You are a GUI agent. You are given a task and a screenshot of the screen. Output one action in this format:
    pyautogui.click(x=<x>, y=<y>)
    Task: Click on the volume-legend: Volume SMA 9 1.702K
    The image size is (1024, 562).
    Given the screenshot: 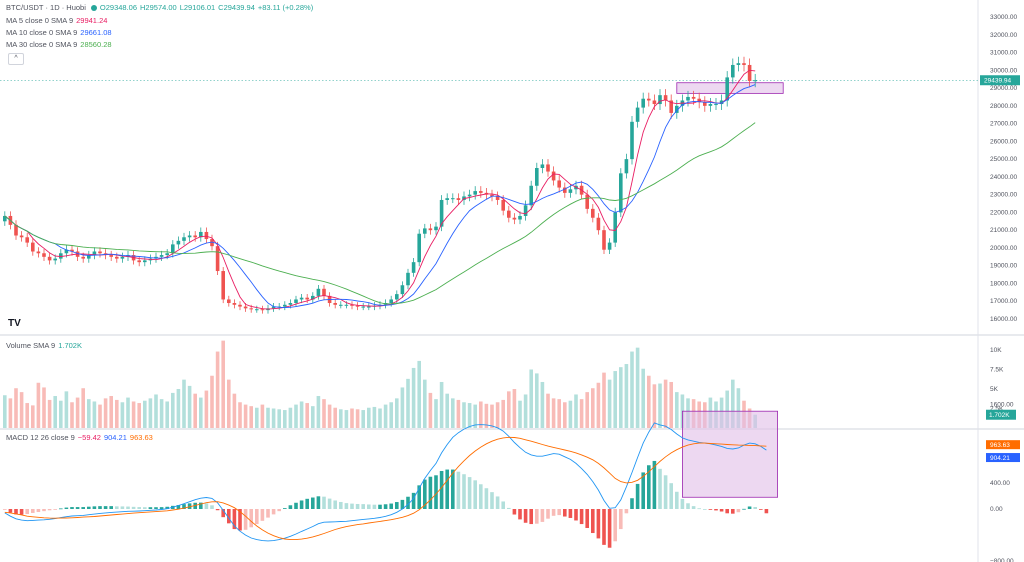 What is the action you would take?
    pyautogui.click(x=45, y=346)
    